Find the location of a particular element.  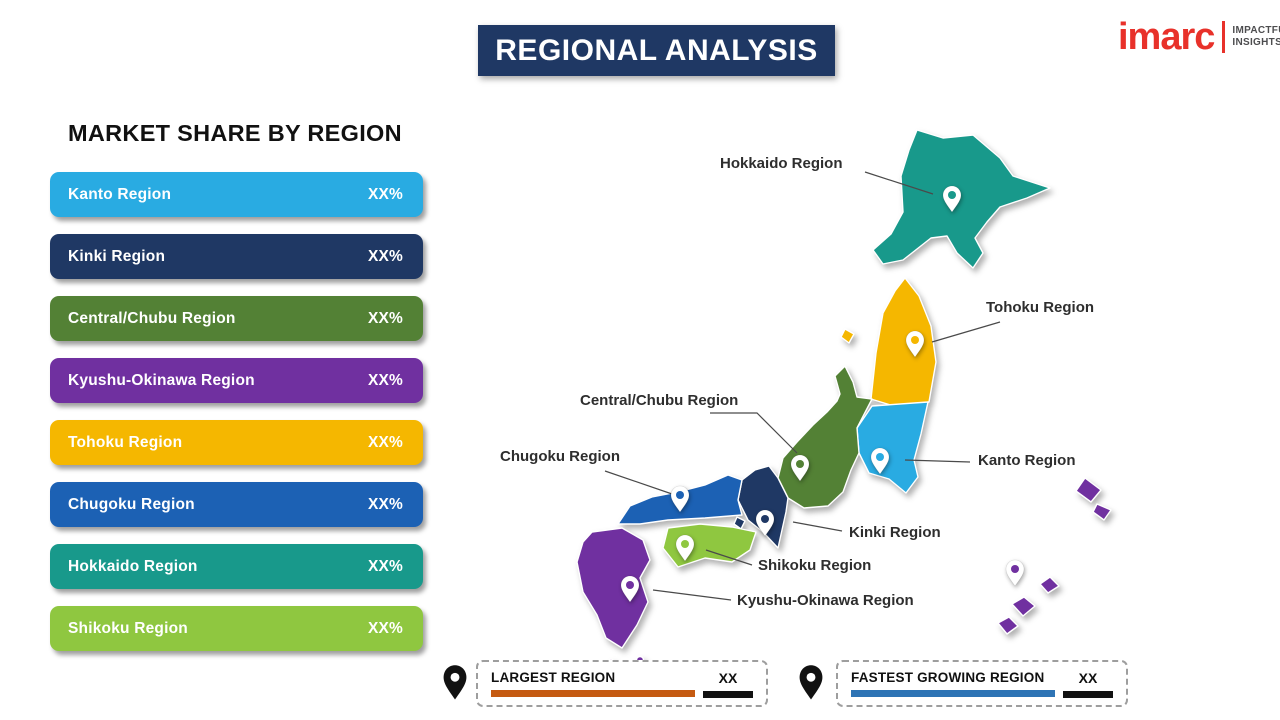

map-pin-tohoku is located at coordinates (915, 344).